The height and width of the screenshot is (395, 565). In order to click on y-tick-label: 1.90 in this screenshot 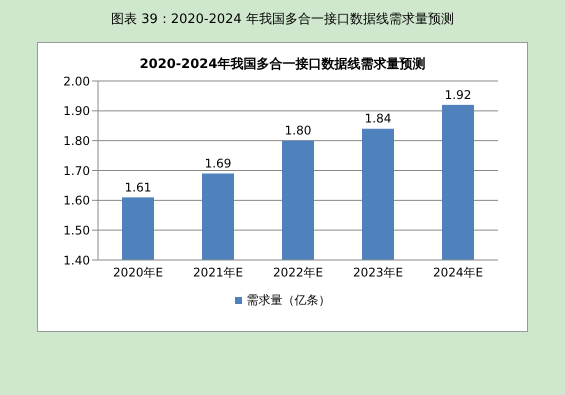, I will do `click(76, 111)`.